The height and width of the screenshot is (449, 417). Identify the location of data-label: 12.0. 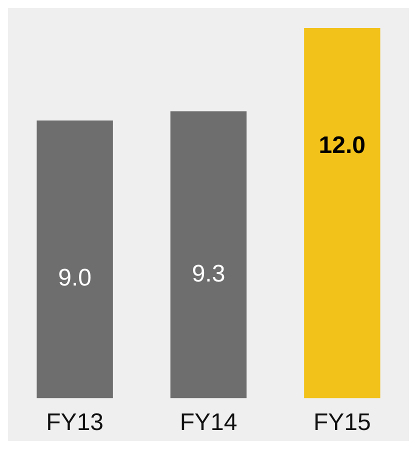
(342, 146).